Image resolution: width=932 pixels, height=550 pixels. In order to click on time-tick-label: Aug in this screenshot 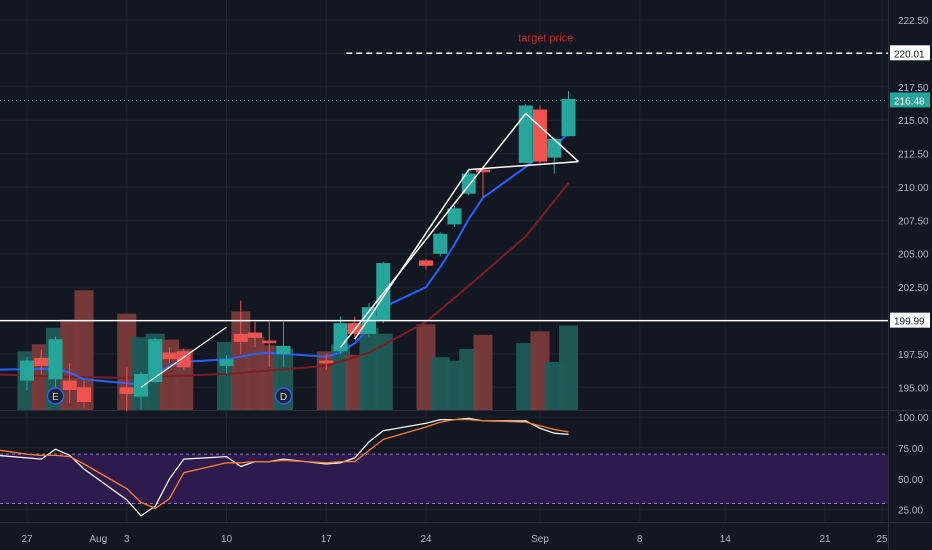, I will do `click(98, 539)`.